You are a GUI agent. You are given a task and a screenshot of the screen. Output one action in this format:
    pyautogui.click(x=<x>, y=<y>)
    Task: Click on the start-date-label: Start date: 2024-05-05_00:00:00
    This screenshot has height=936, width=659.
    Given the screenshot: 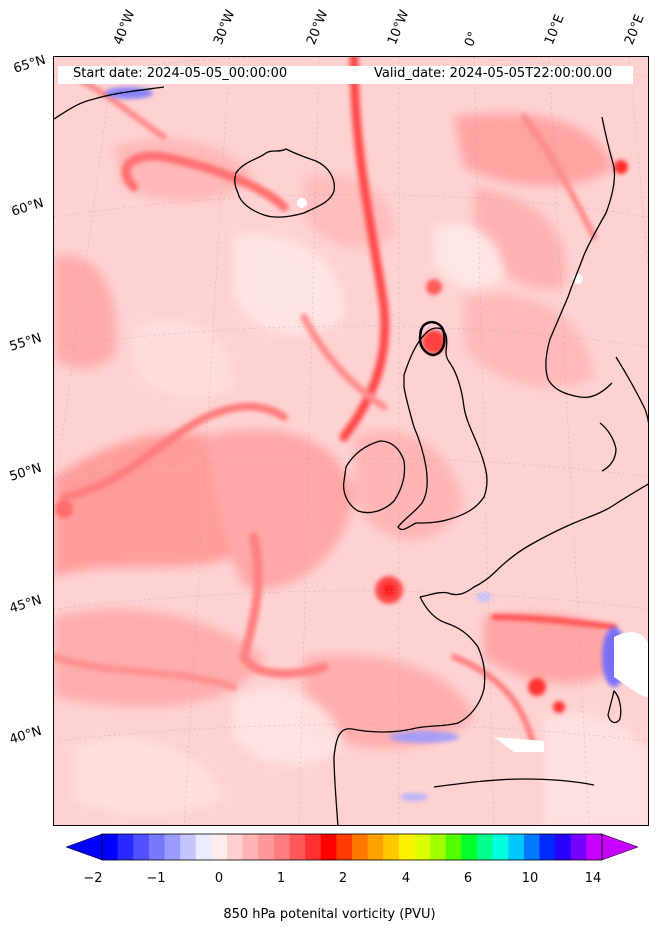 What is the action you would take?
    pyautogui.click(x=180, y=73)
    